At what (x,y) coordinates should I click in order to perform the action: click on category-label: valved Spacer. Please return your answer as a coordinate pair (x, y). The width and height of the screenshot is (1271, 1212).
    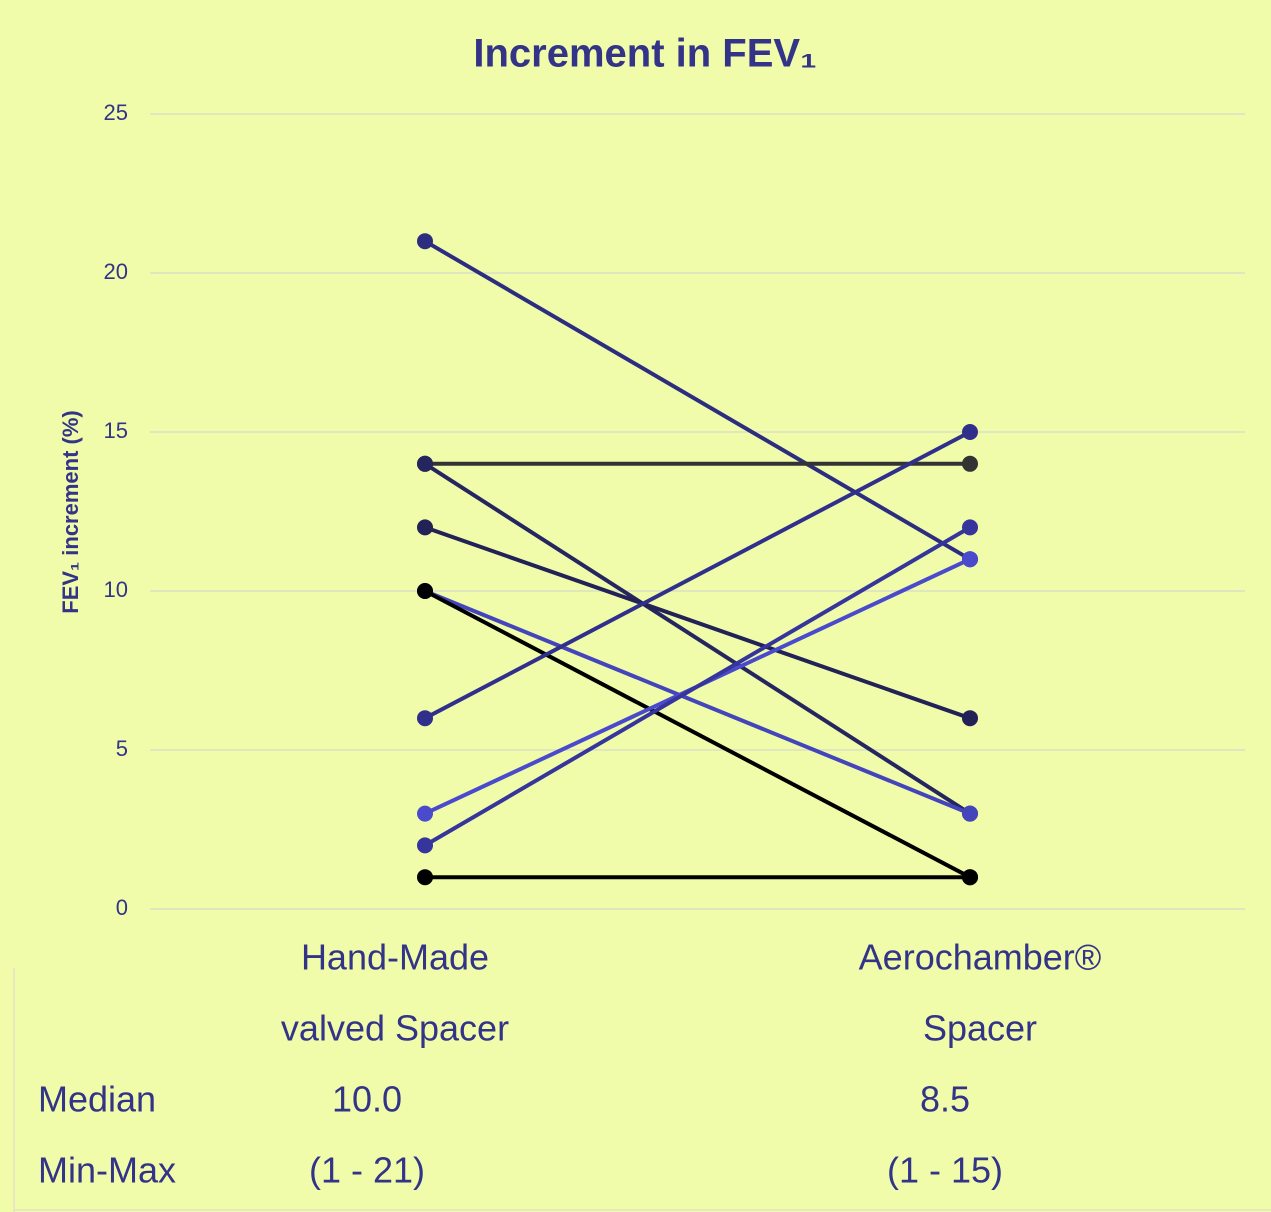
    Looking at the image, I should click on (395, 1028).